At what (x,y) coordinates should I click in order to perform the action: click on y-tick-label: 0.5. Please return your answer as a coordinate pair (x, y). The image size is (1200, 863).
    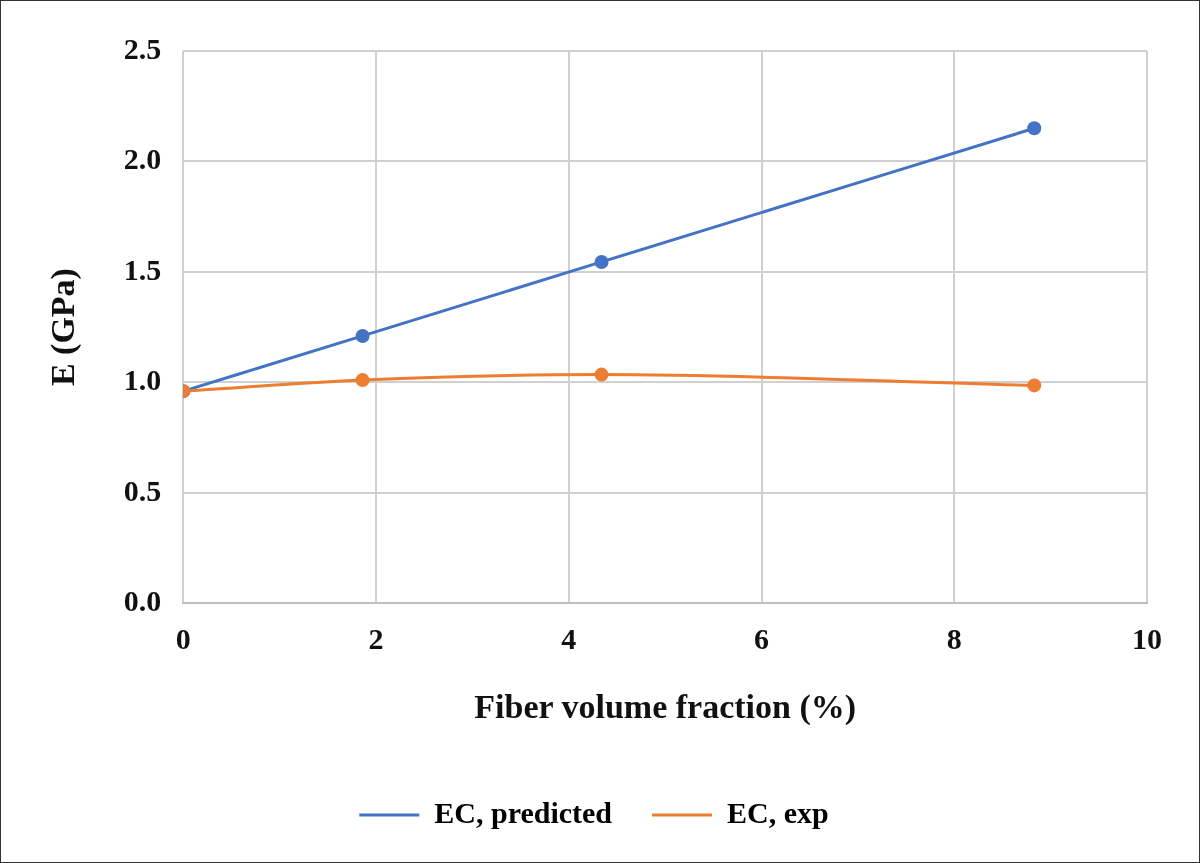
    Looking at the image, I should click on (142, 490).